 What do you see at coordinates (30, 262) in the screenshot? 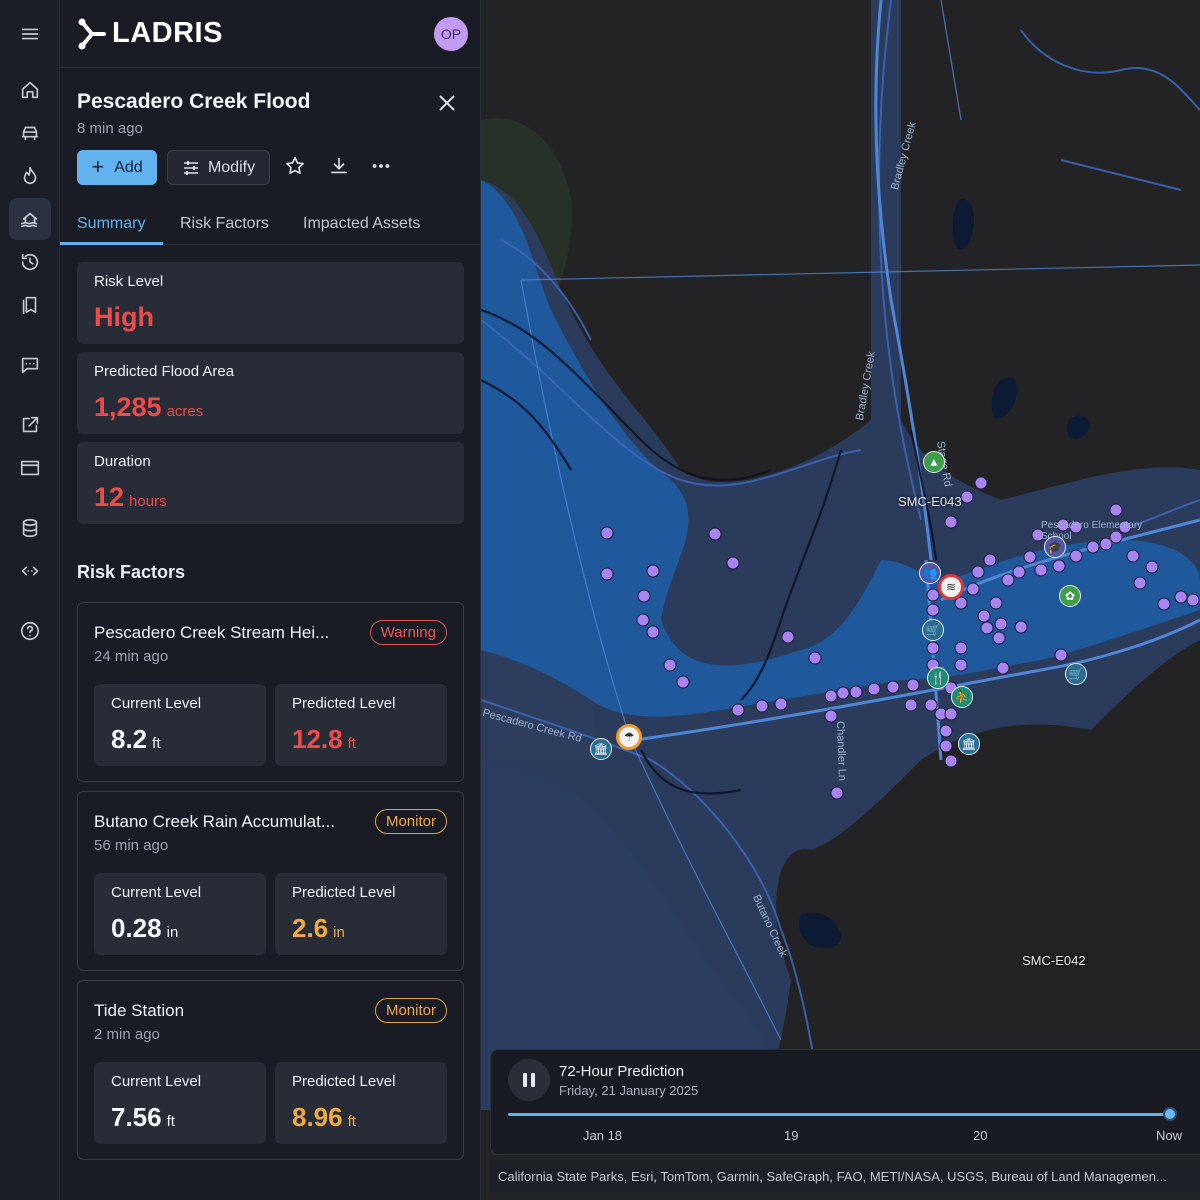
I see `history-icon` at bounding box center [30, 262].